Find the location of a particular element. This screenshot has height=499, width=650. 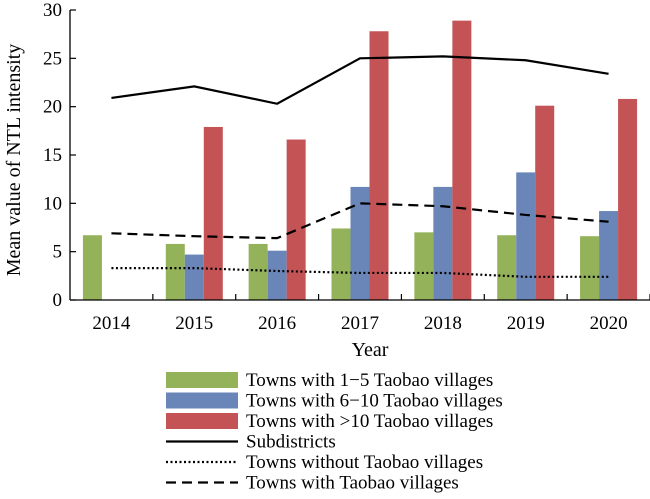

bar-s1-2019 is located at coordinates (507, 267).